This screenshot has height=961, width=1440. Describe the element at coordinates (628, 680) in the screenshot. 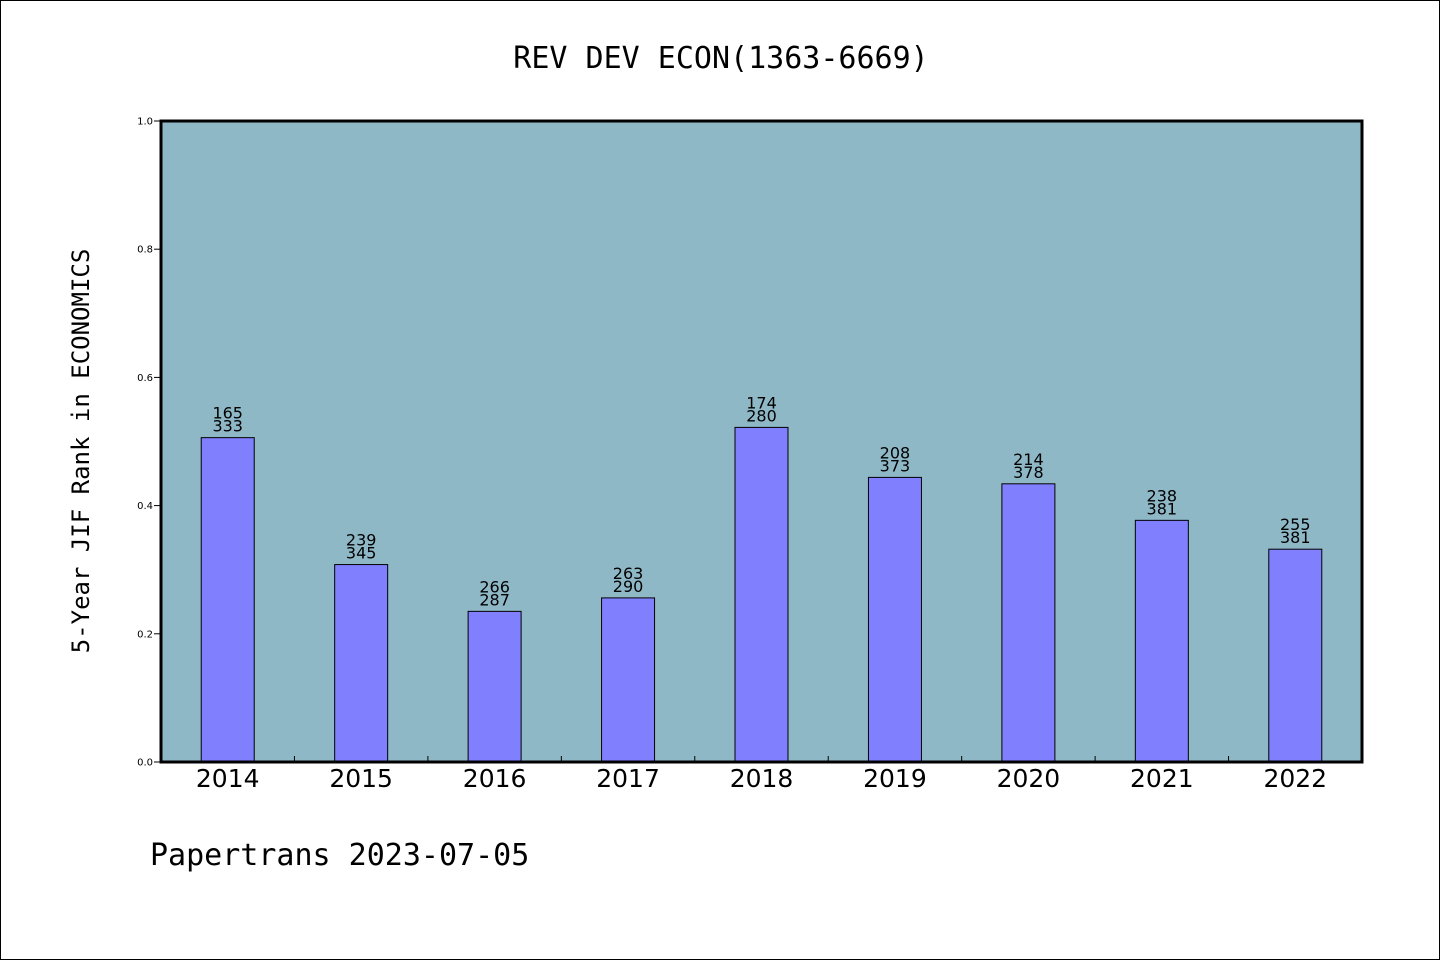

I see `bar-2017` at that location.